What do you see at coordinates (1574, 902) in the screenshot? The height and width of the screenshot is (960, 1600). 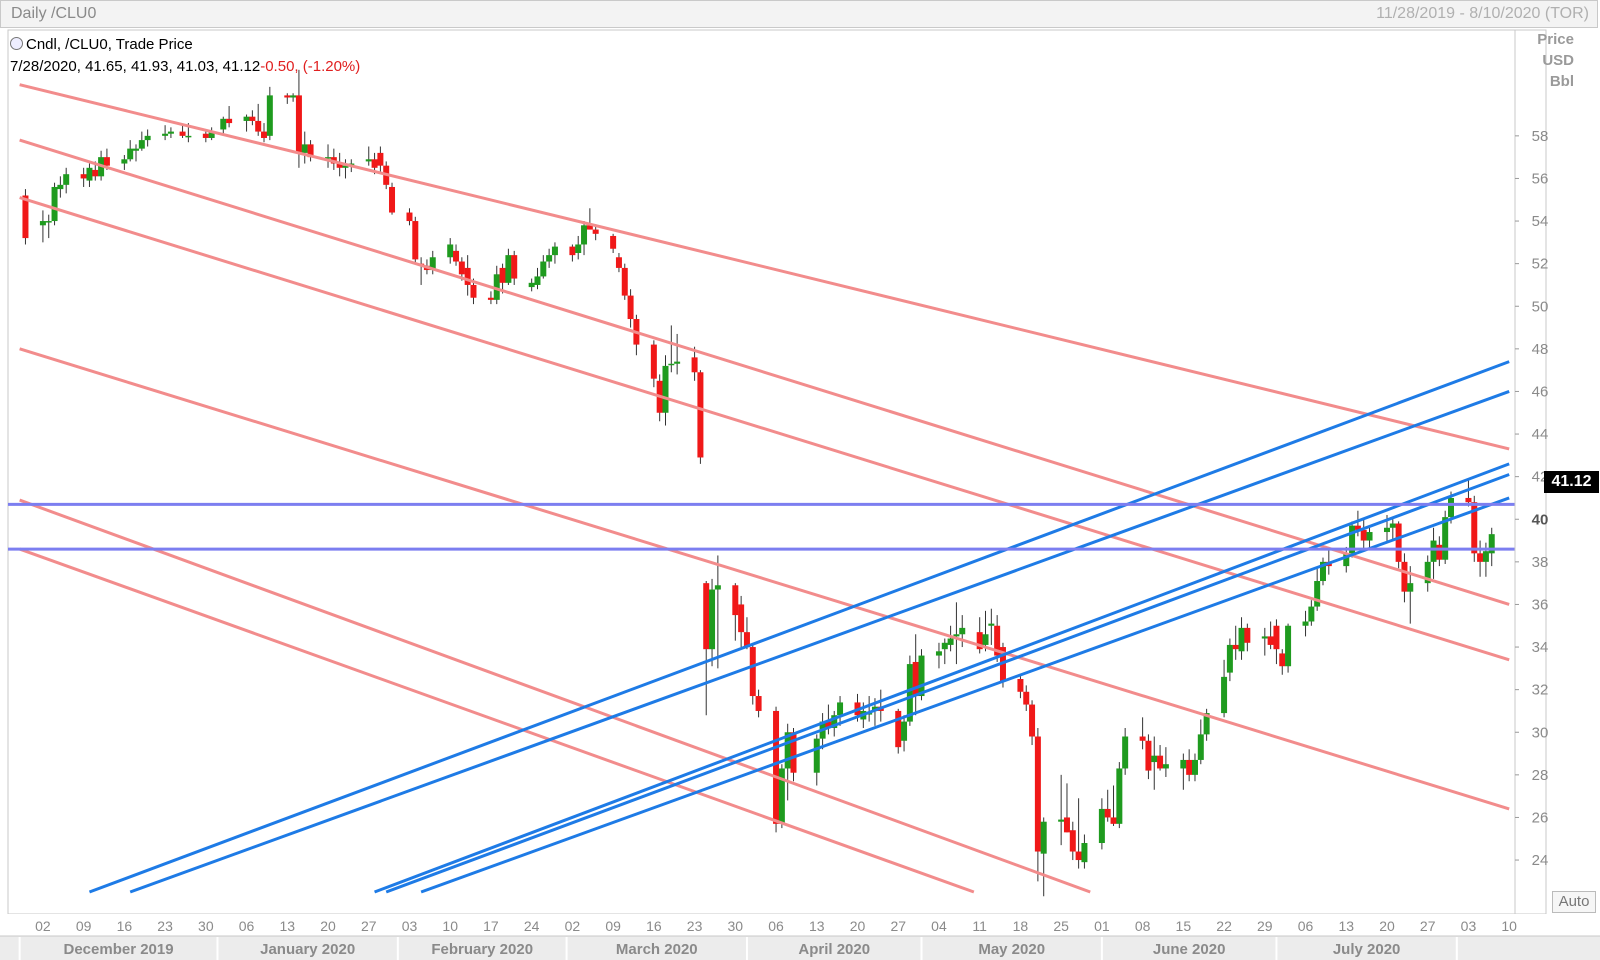 I see `auto-scale-button: Auto` at bounding box center [1574, 902].